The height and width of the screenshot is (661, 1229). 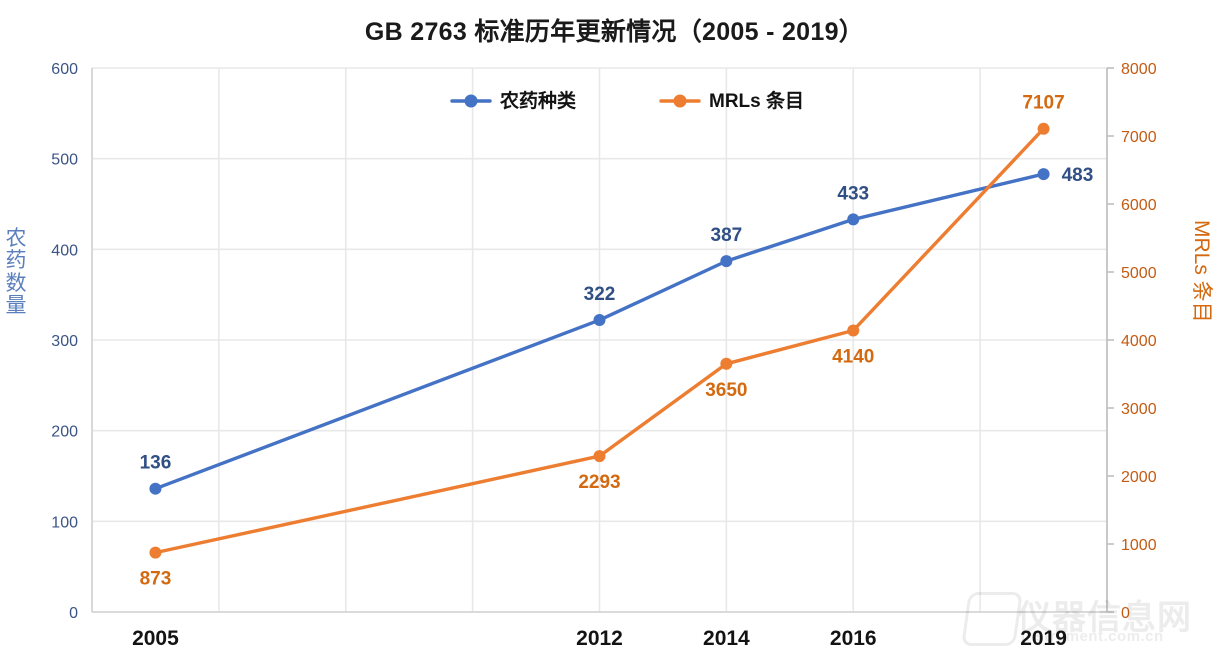 What do you see at coordinates (64, 432) in the screenshot?
I see `left-axis-tick-label: 200` at bounding box center [64, 432].